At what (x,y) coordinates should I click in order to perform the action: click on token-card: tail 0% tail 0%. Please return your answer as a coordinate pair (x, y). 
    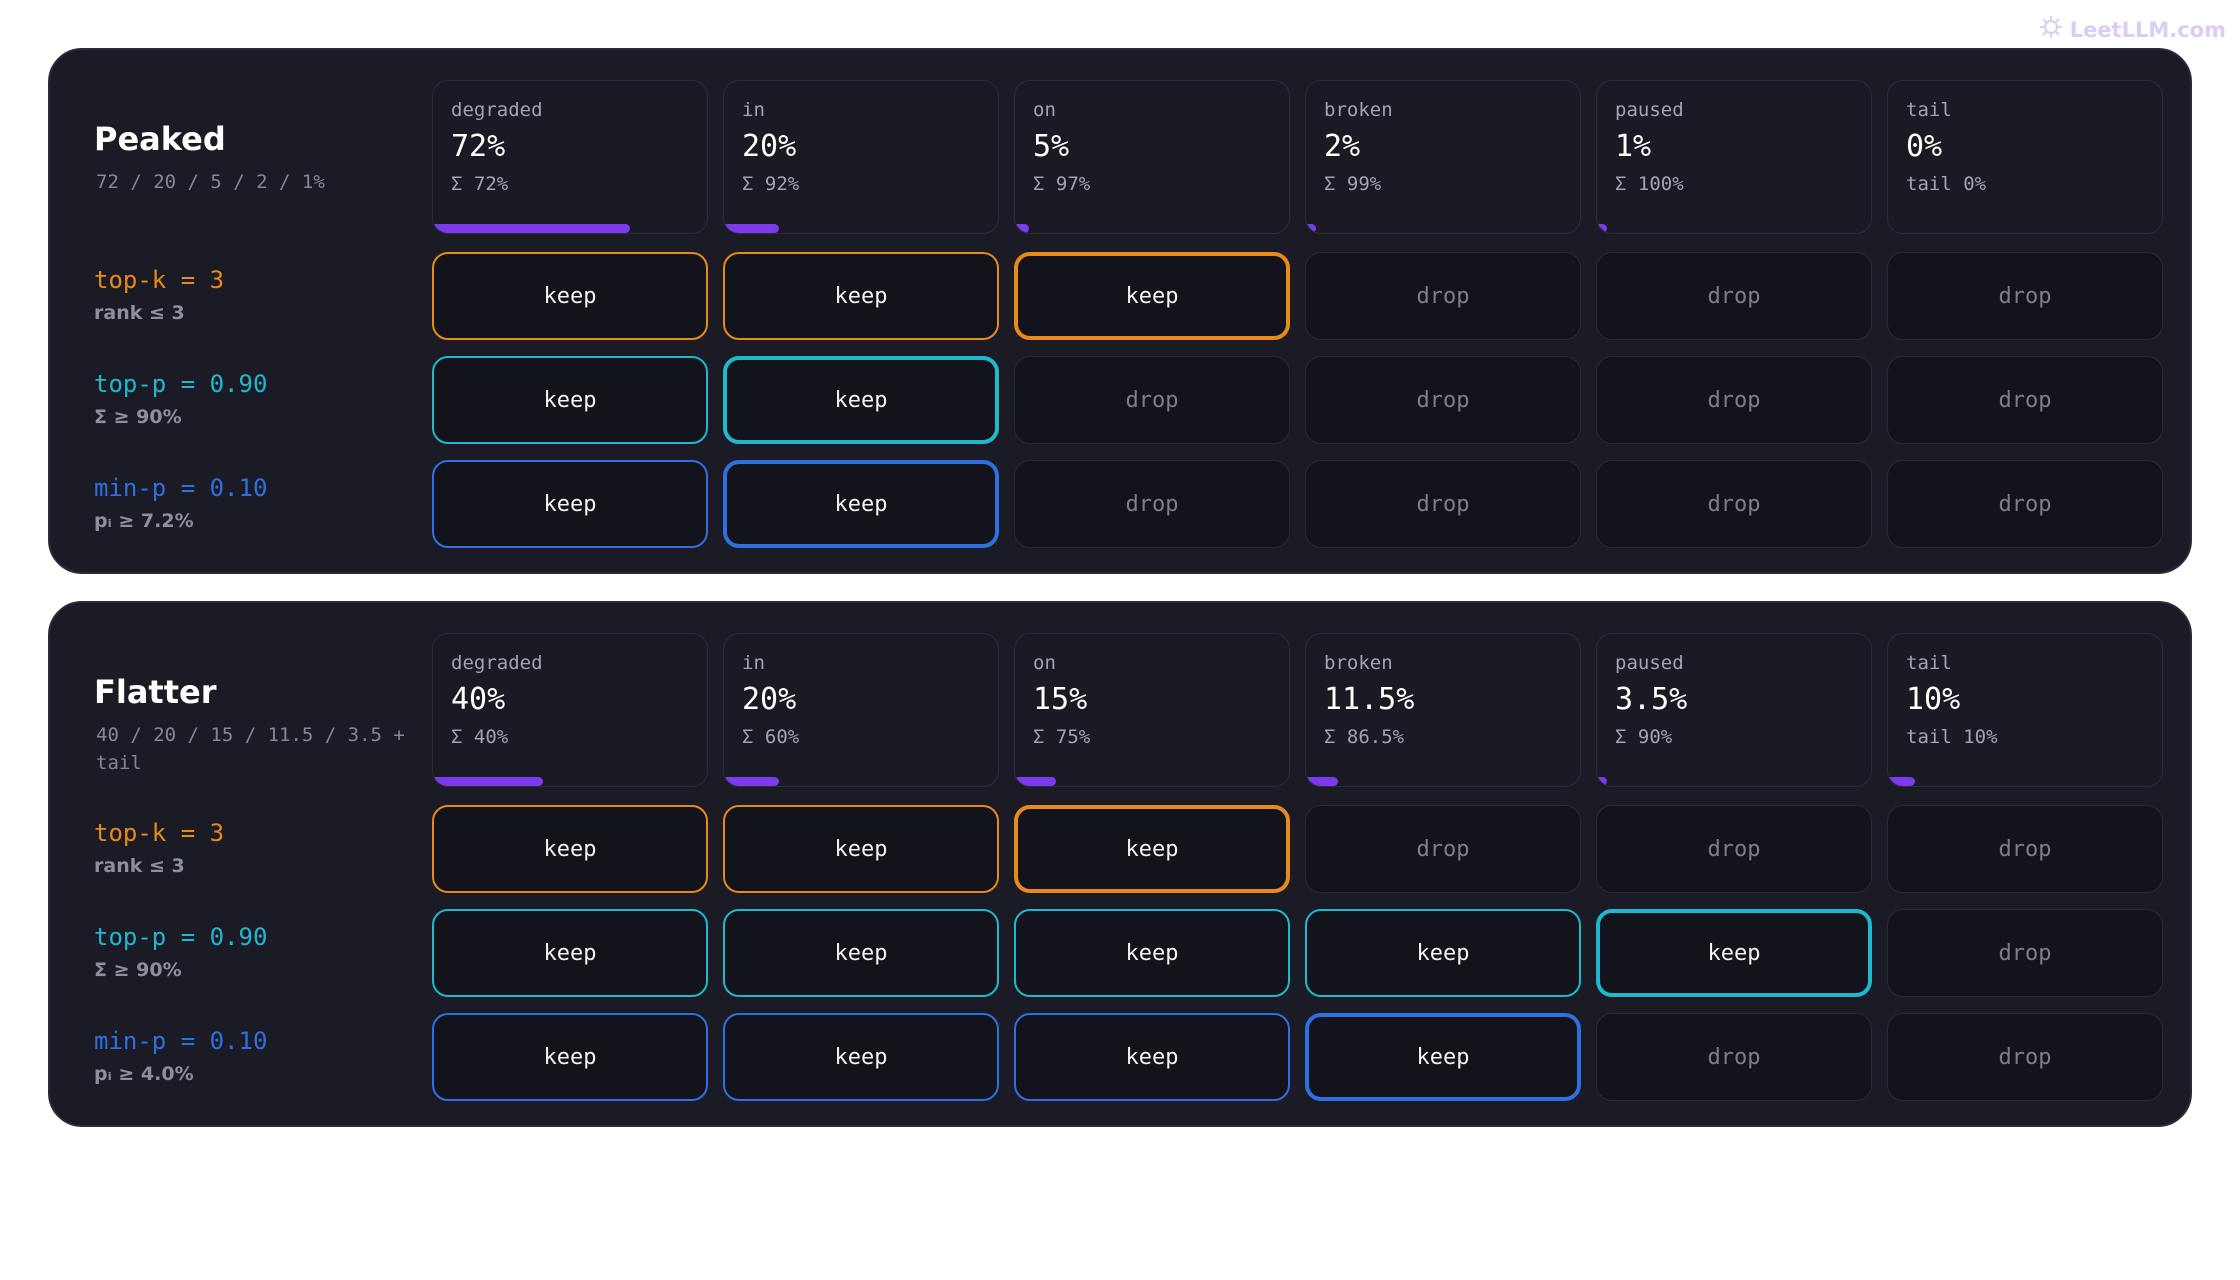
    Looking at the image, I should click on (2025, 157).